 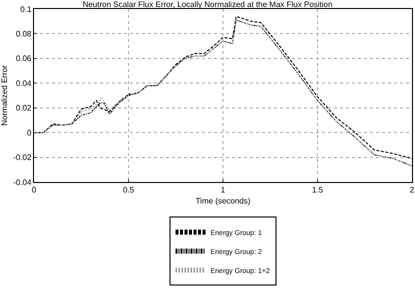 I want to click on chart-title: Neutron Scalar Flux Error, Locally Normalized at the Max Flux Position, so click(x=207, y=5).